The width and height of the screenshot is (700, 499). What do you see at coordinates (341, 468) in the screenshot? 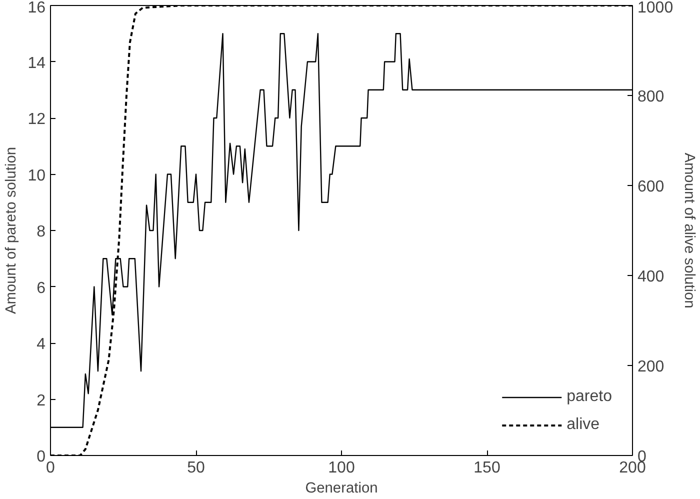
I see `x-tick-label: 100` at bounding box center [341, 468].